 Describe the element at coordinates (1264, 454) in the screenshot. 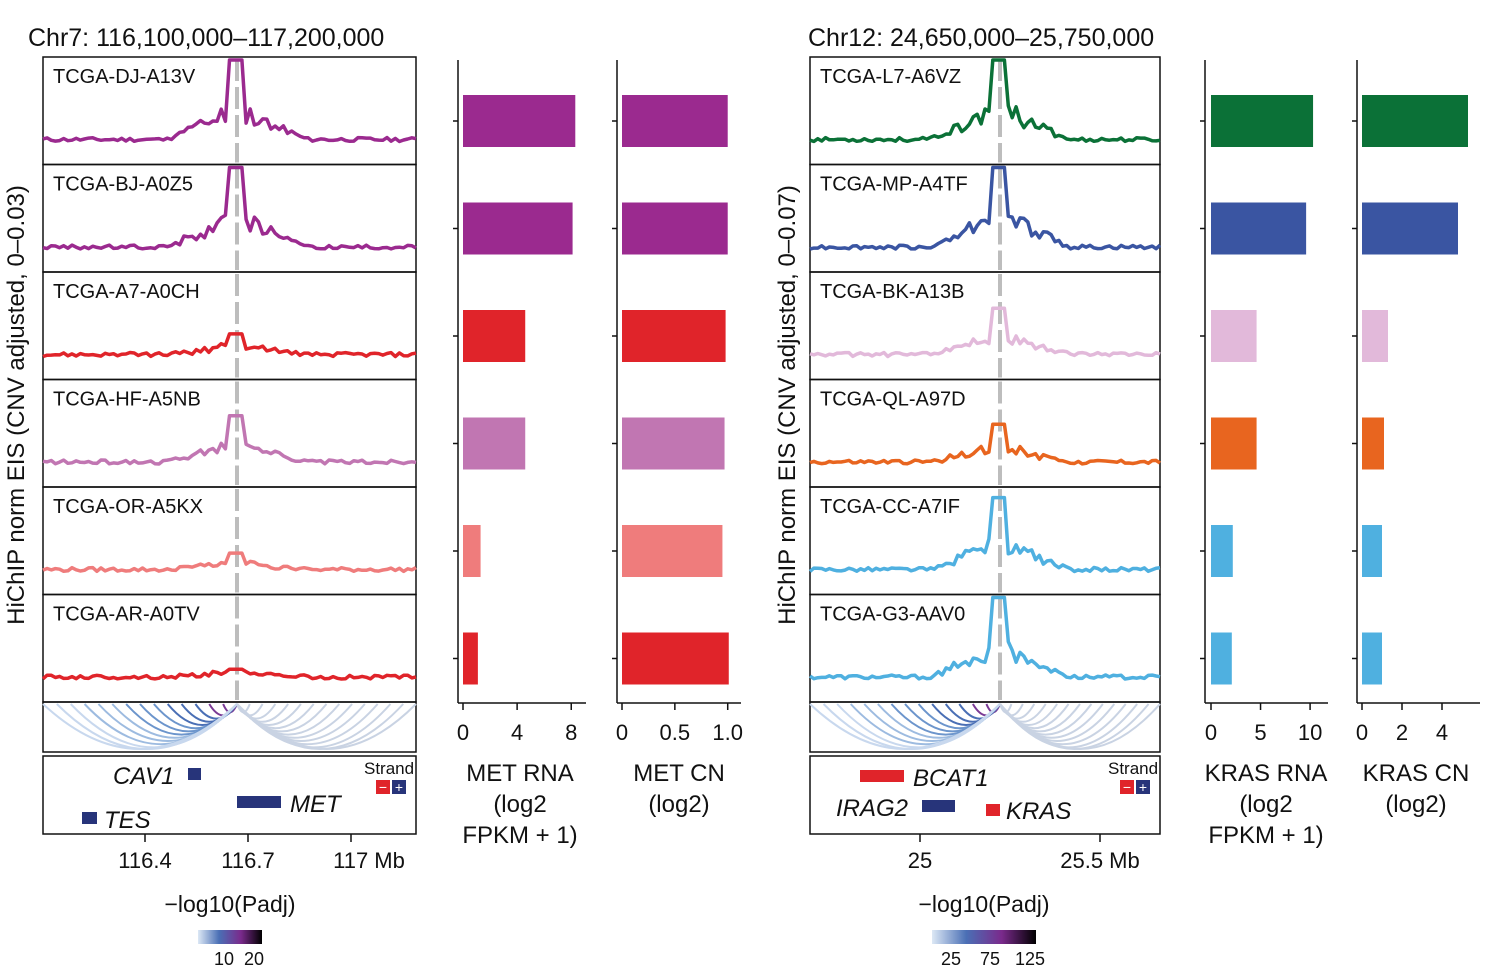

I see `kras-rna-bar-panel: 0 5 10 KRAS RNA (log2 FPKM + 1)` at that location.